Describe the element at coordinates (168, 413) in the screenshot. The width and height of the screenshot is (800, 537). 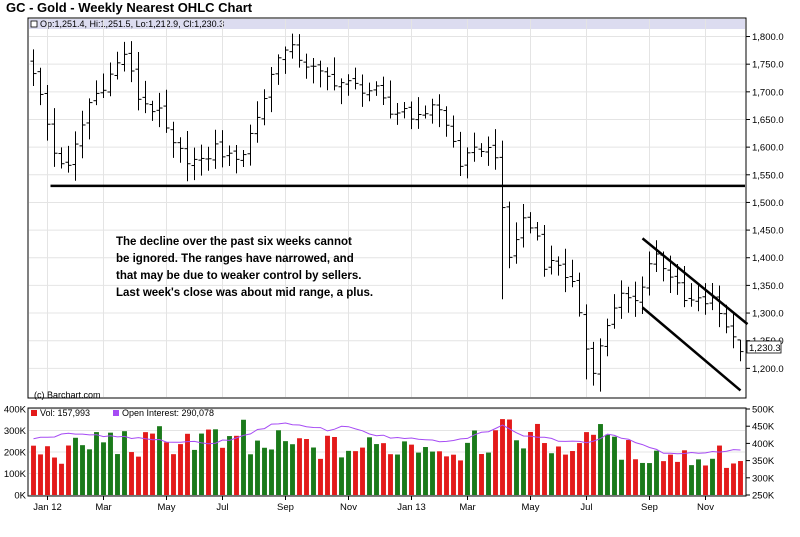
I see `open-interest-legend-label: Open Interest: 290,078` at that location.